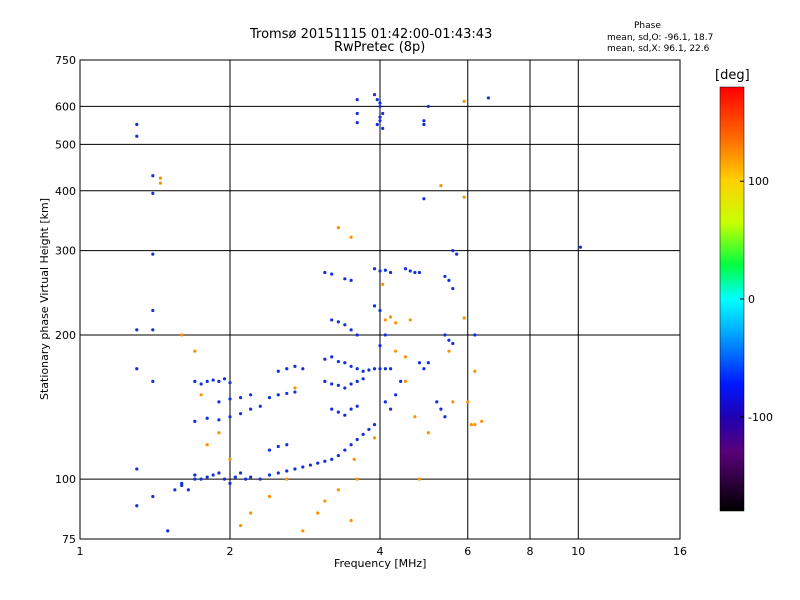  I want to click on phase-stats-title: Phase, so click(647, 26).